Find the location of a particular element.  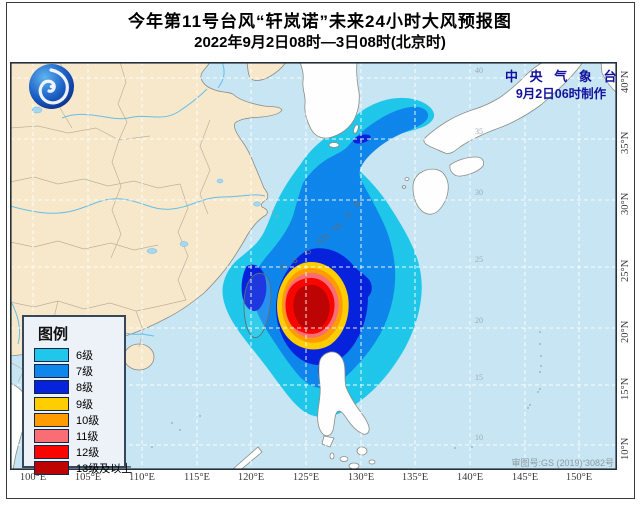

latitude-label: 40°N is located at coordinates (625, 81).